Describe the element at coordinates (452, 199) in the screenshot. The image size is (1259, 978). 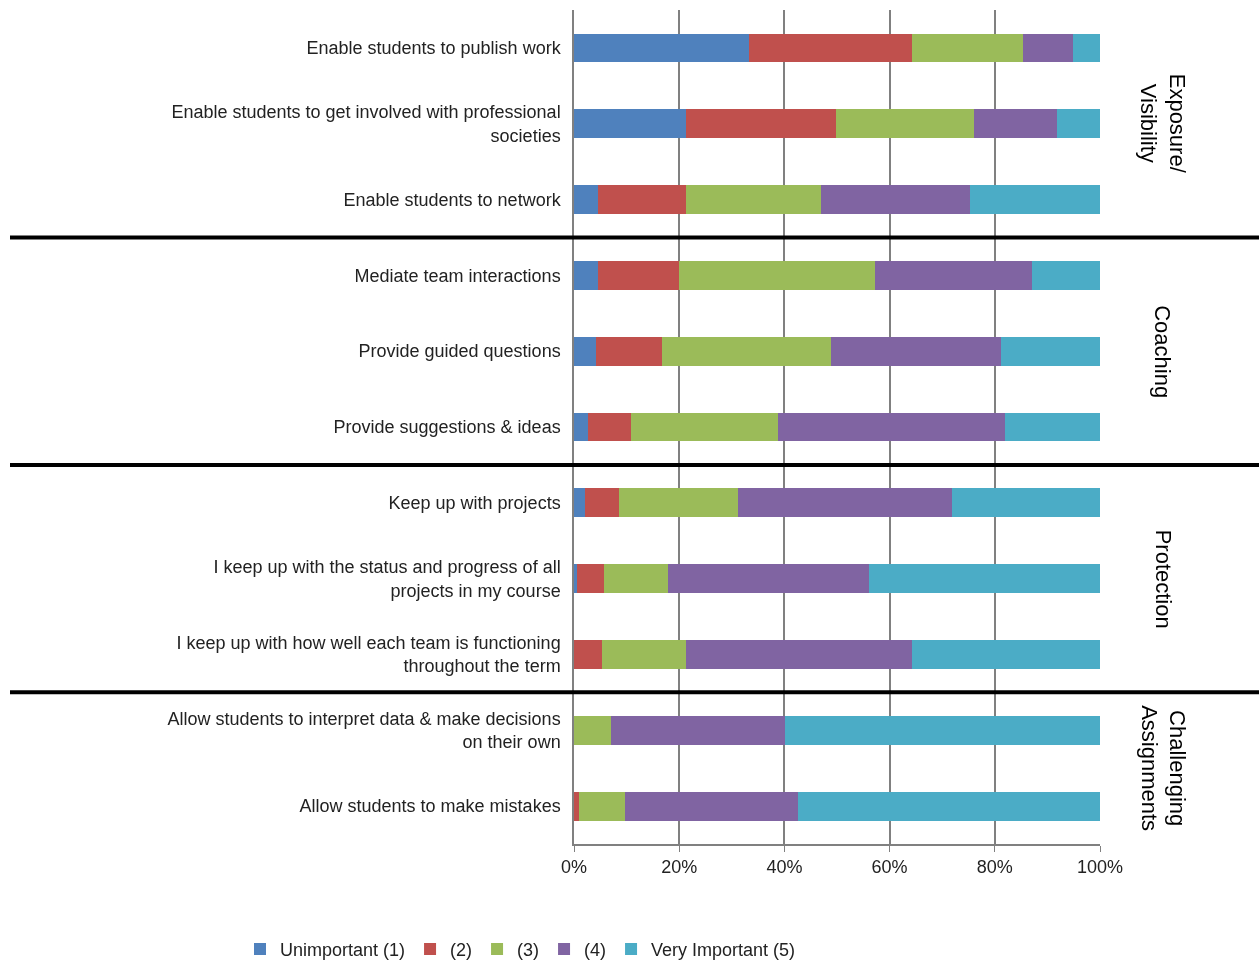
I see `y-tick-label: Enable students to network` at that location.